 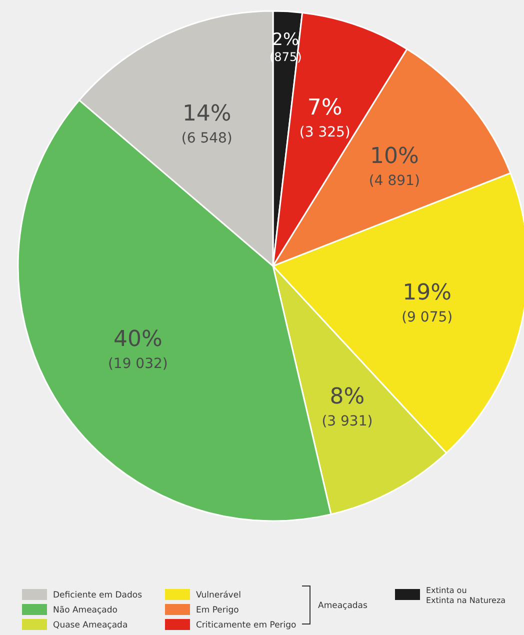 I want to click on legend-label: Criticamente em Perigo, so click(x=246, y=625).